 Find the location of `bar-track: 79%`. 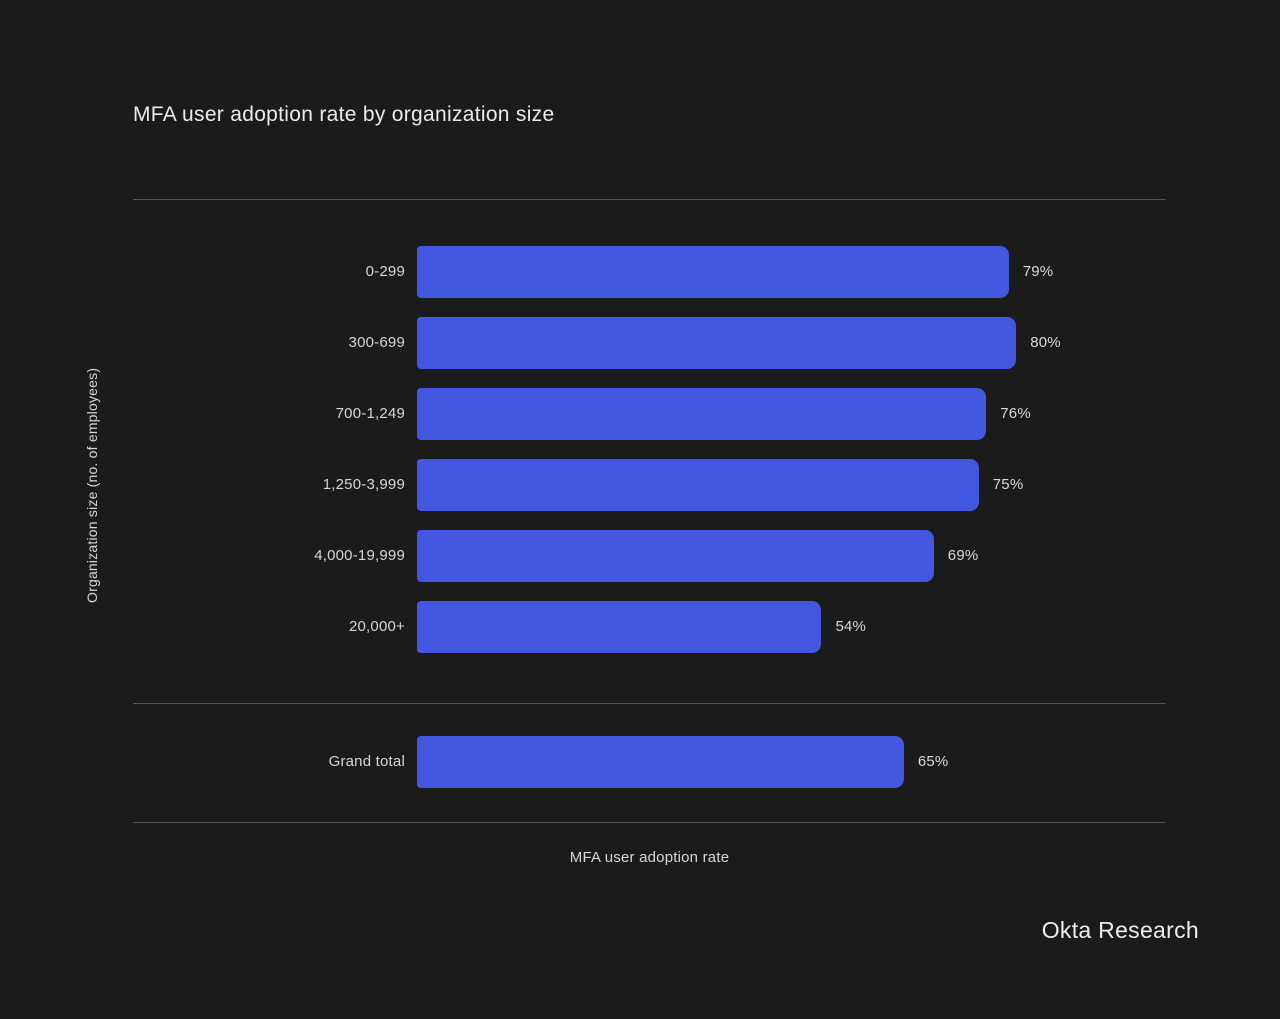

bar-track: 79% is located at coordinates (791, 271).